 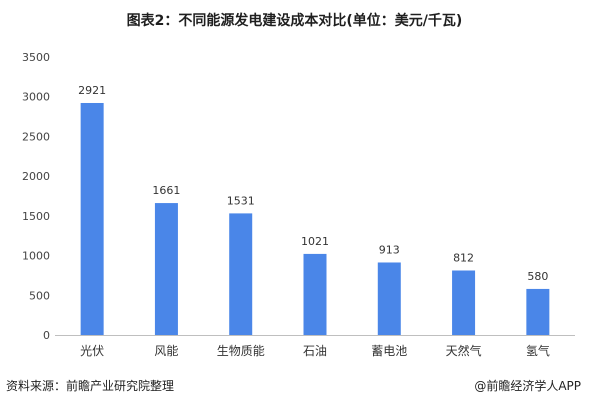 What do you see at coordinates (92, 90) in the screenshot?
I see `data-label: 2921` at bounding box center [92, 90].